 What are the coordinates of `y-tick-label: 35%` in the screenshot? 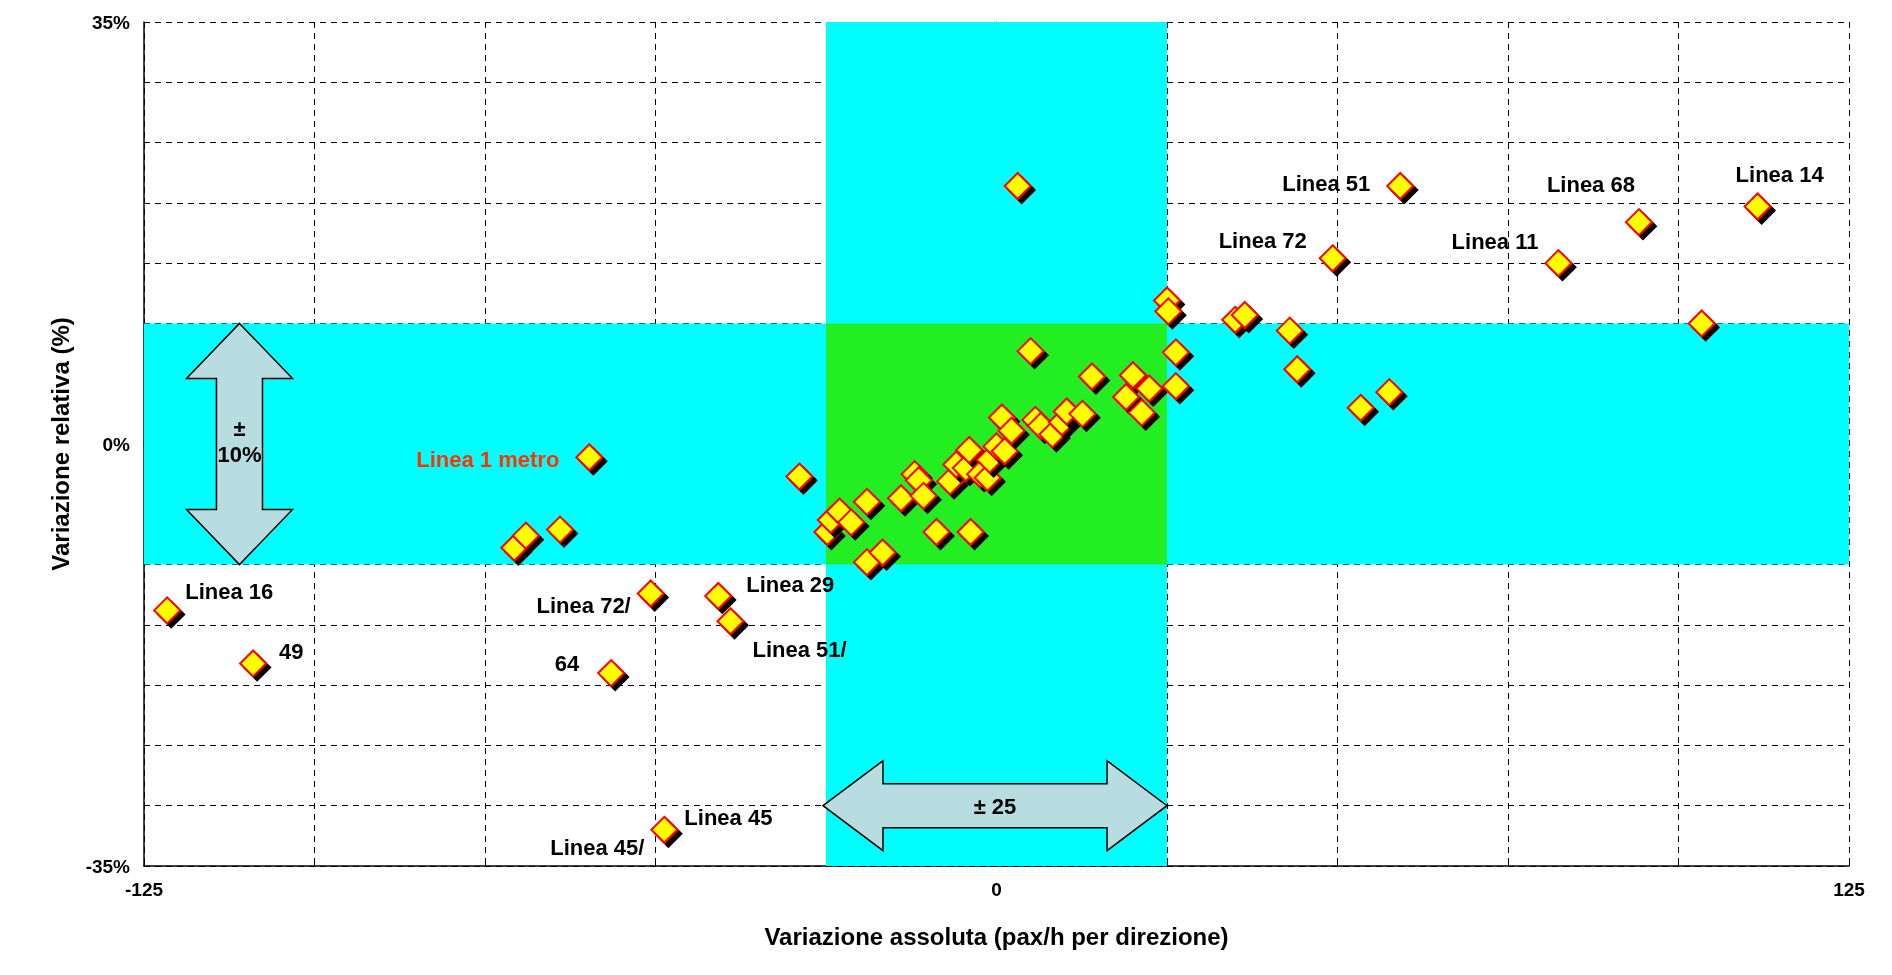 It's located at (111, 22).